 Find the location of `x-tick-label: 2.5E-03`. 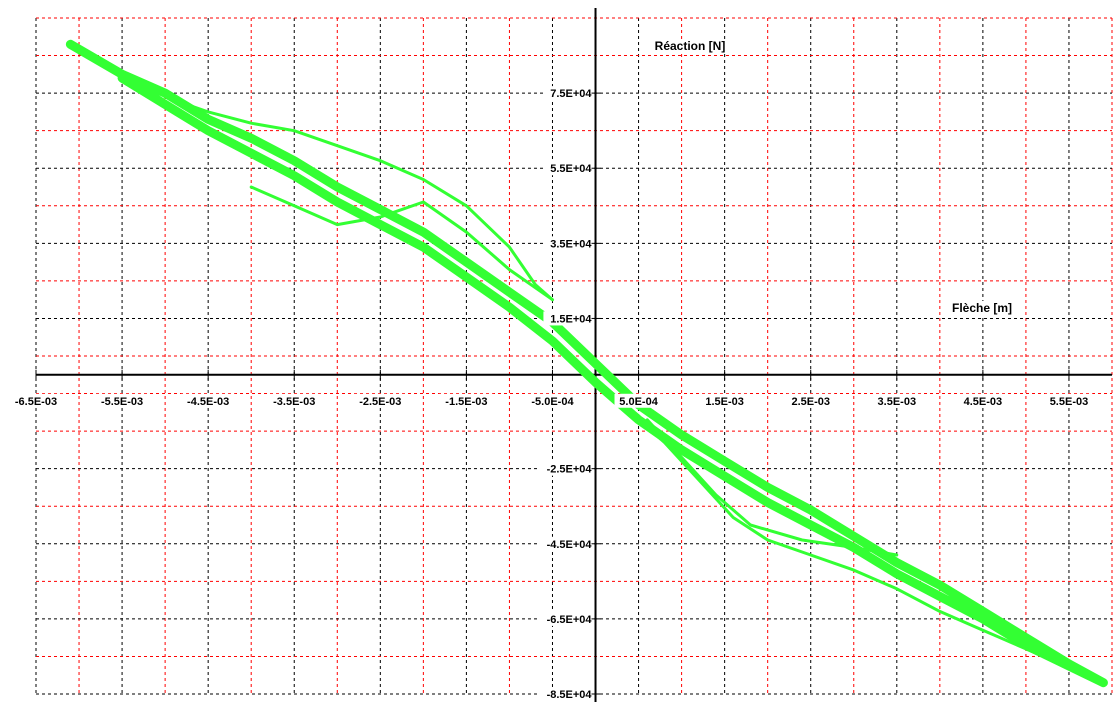

x-tick-label: 2.5E-03 is located at coordinates (810, 402).